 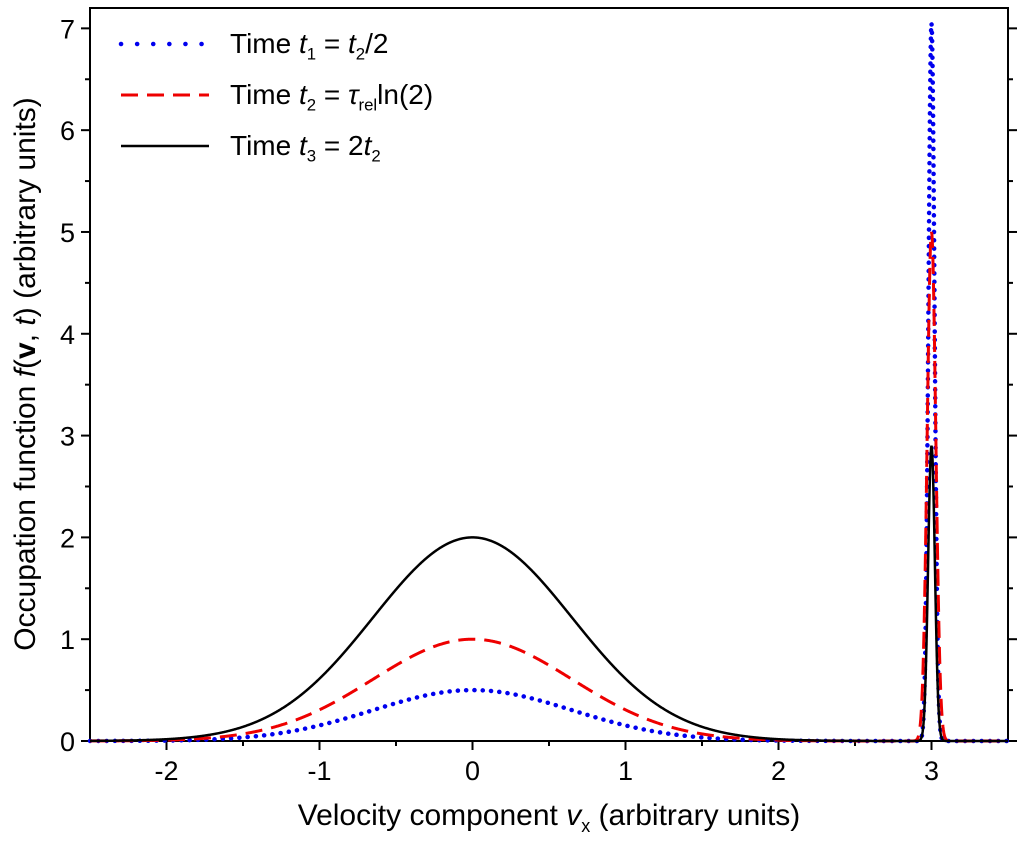 I want to click on y-tick-label: 7, so click(x=67, y=29).